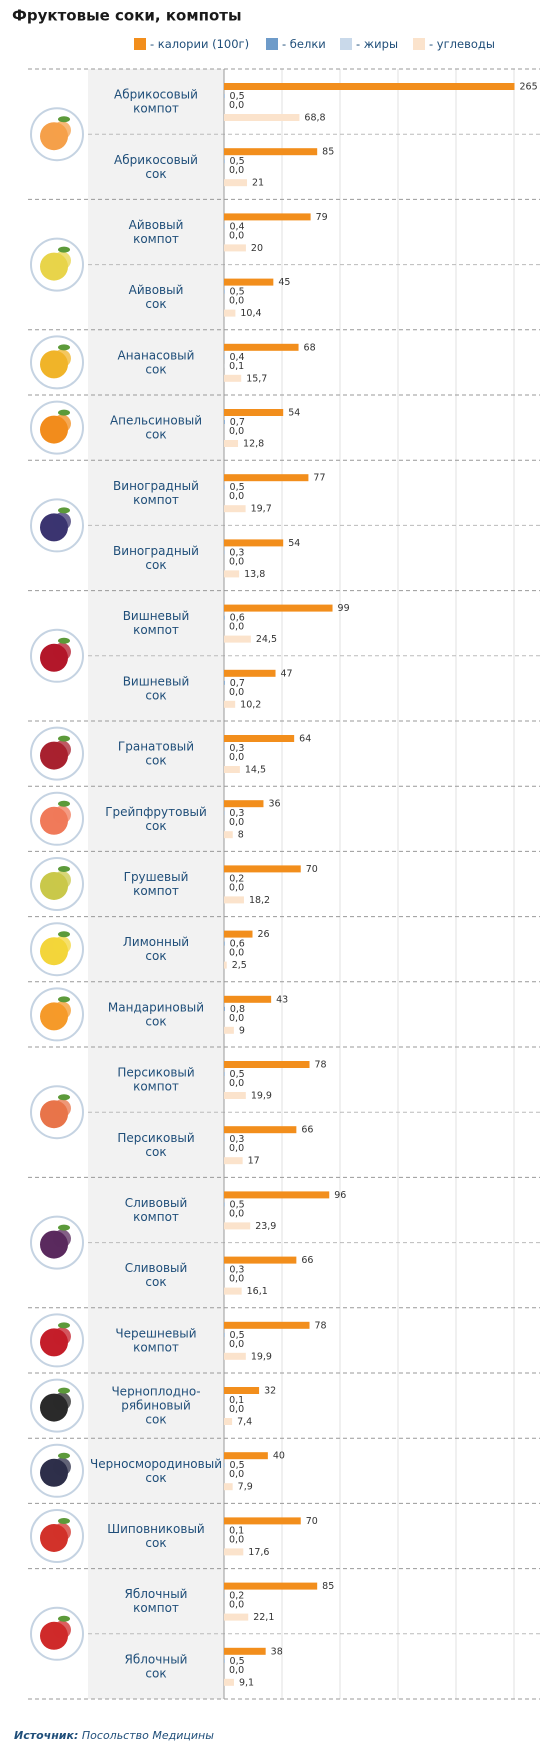 The height and width of the screenshot is (1750, 550). I want to click on value-label: 7,9, so click(245, 1487).